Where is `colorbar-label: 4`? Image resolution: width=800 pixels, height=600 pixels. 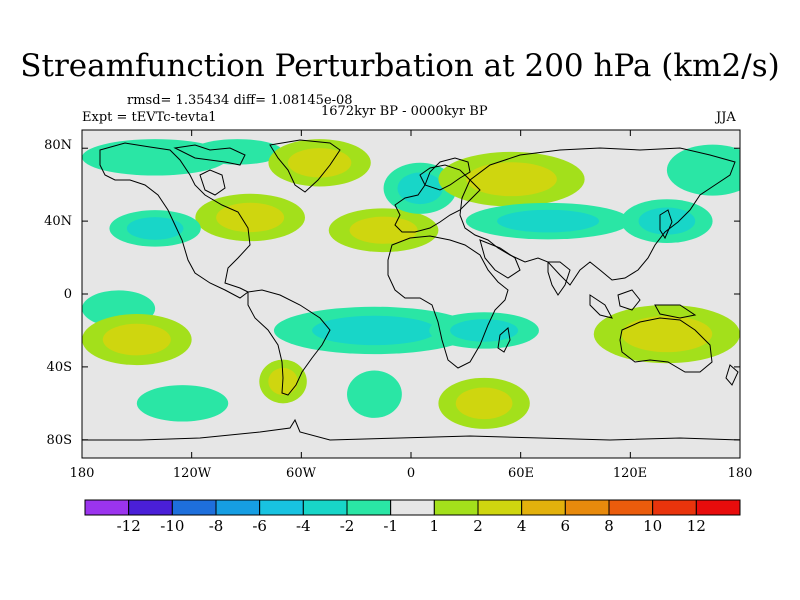
colorbar-label: 4 is located at coordinates (521, 526).